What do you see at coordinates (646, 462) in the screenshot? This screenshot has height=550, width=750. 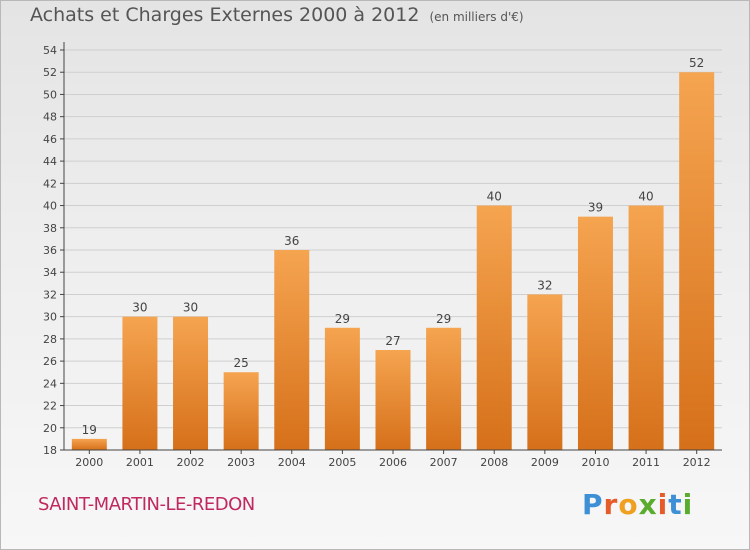 I see `x-tick-label: 2011` at bounding box center [646, 462].